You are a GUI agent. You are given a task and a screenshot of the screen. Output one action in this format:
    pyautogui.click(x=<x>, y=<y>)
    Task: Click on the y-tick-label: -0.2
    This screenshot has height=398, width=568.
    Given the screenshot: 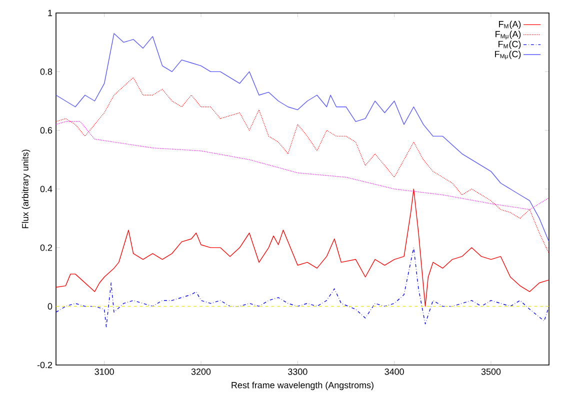 What is the action you would take?
    pyautogui.click(x=44, y=365)
    